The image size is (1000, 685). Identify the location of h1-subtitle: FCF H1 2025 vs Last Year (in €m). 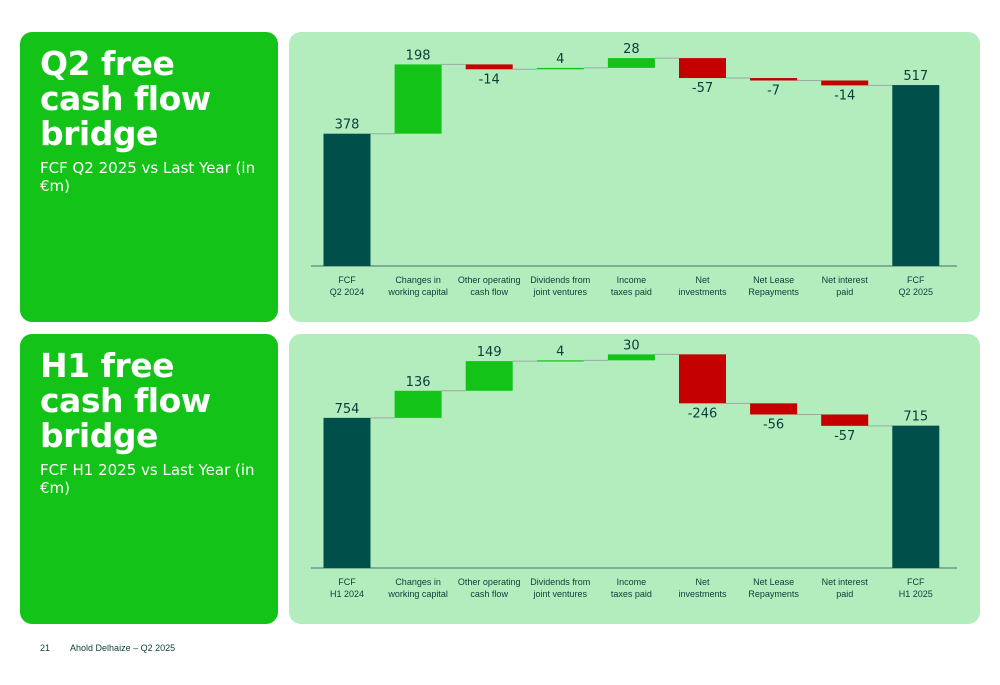
(147, 479).